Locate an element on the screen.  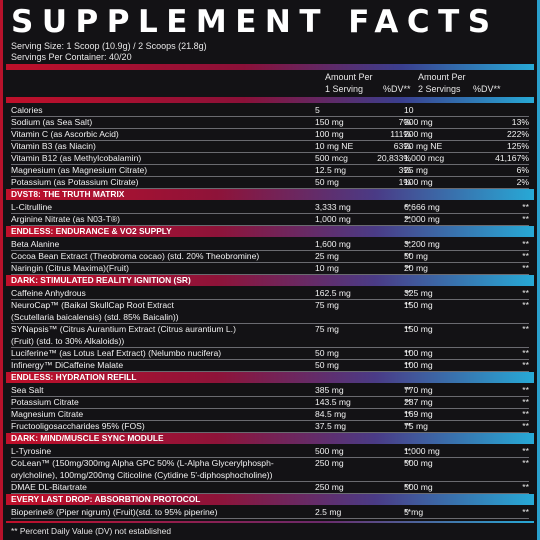
amount-1-serving: 150 mg is located at coordinates (329, 122).